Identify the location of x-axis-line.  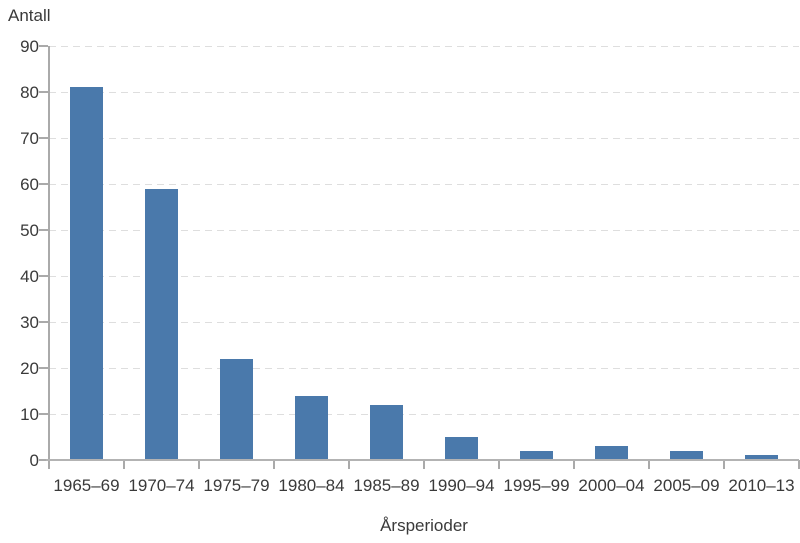
(422, 460).